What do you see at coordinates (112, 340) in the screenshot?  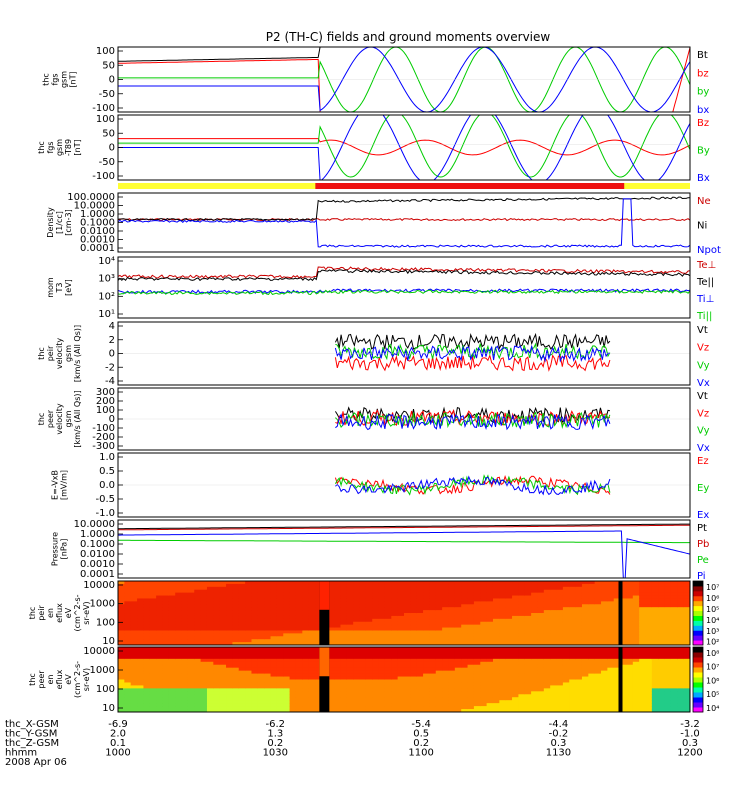 I see `y-tick-label: 2` at bounding box center [112, 340].